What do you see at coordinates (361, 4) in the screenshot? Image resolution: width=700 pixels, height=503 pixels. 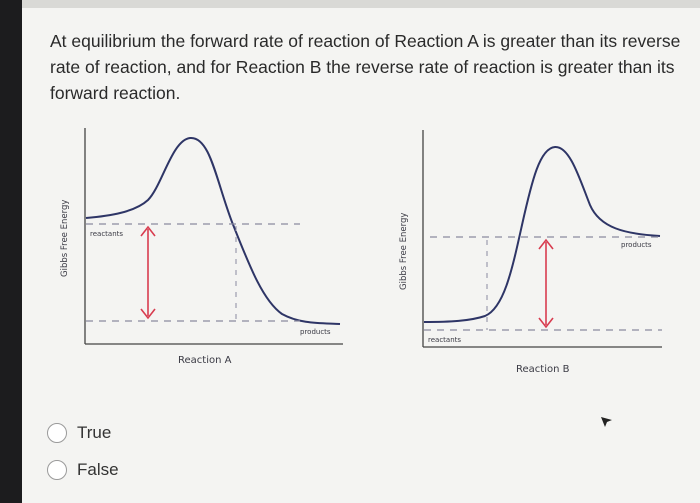 I see `card-header-strip` at bounding box center [361, 4].